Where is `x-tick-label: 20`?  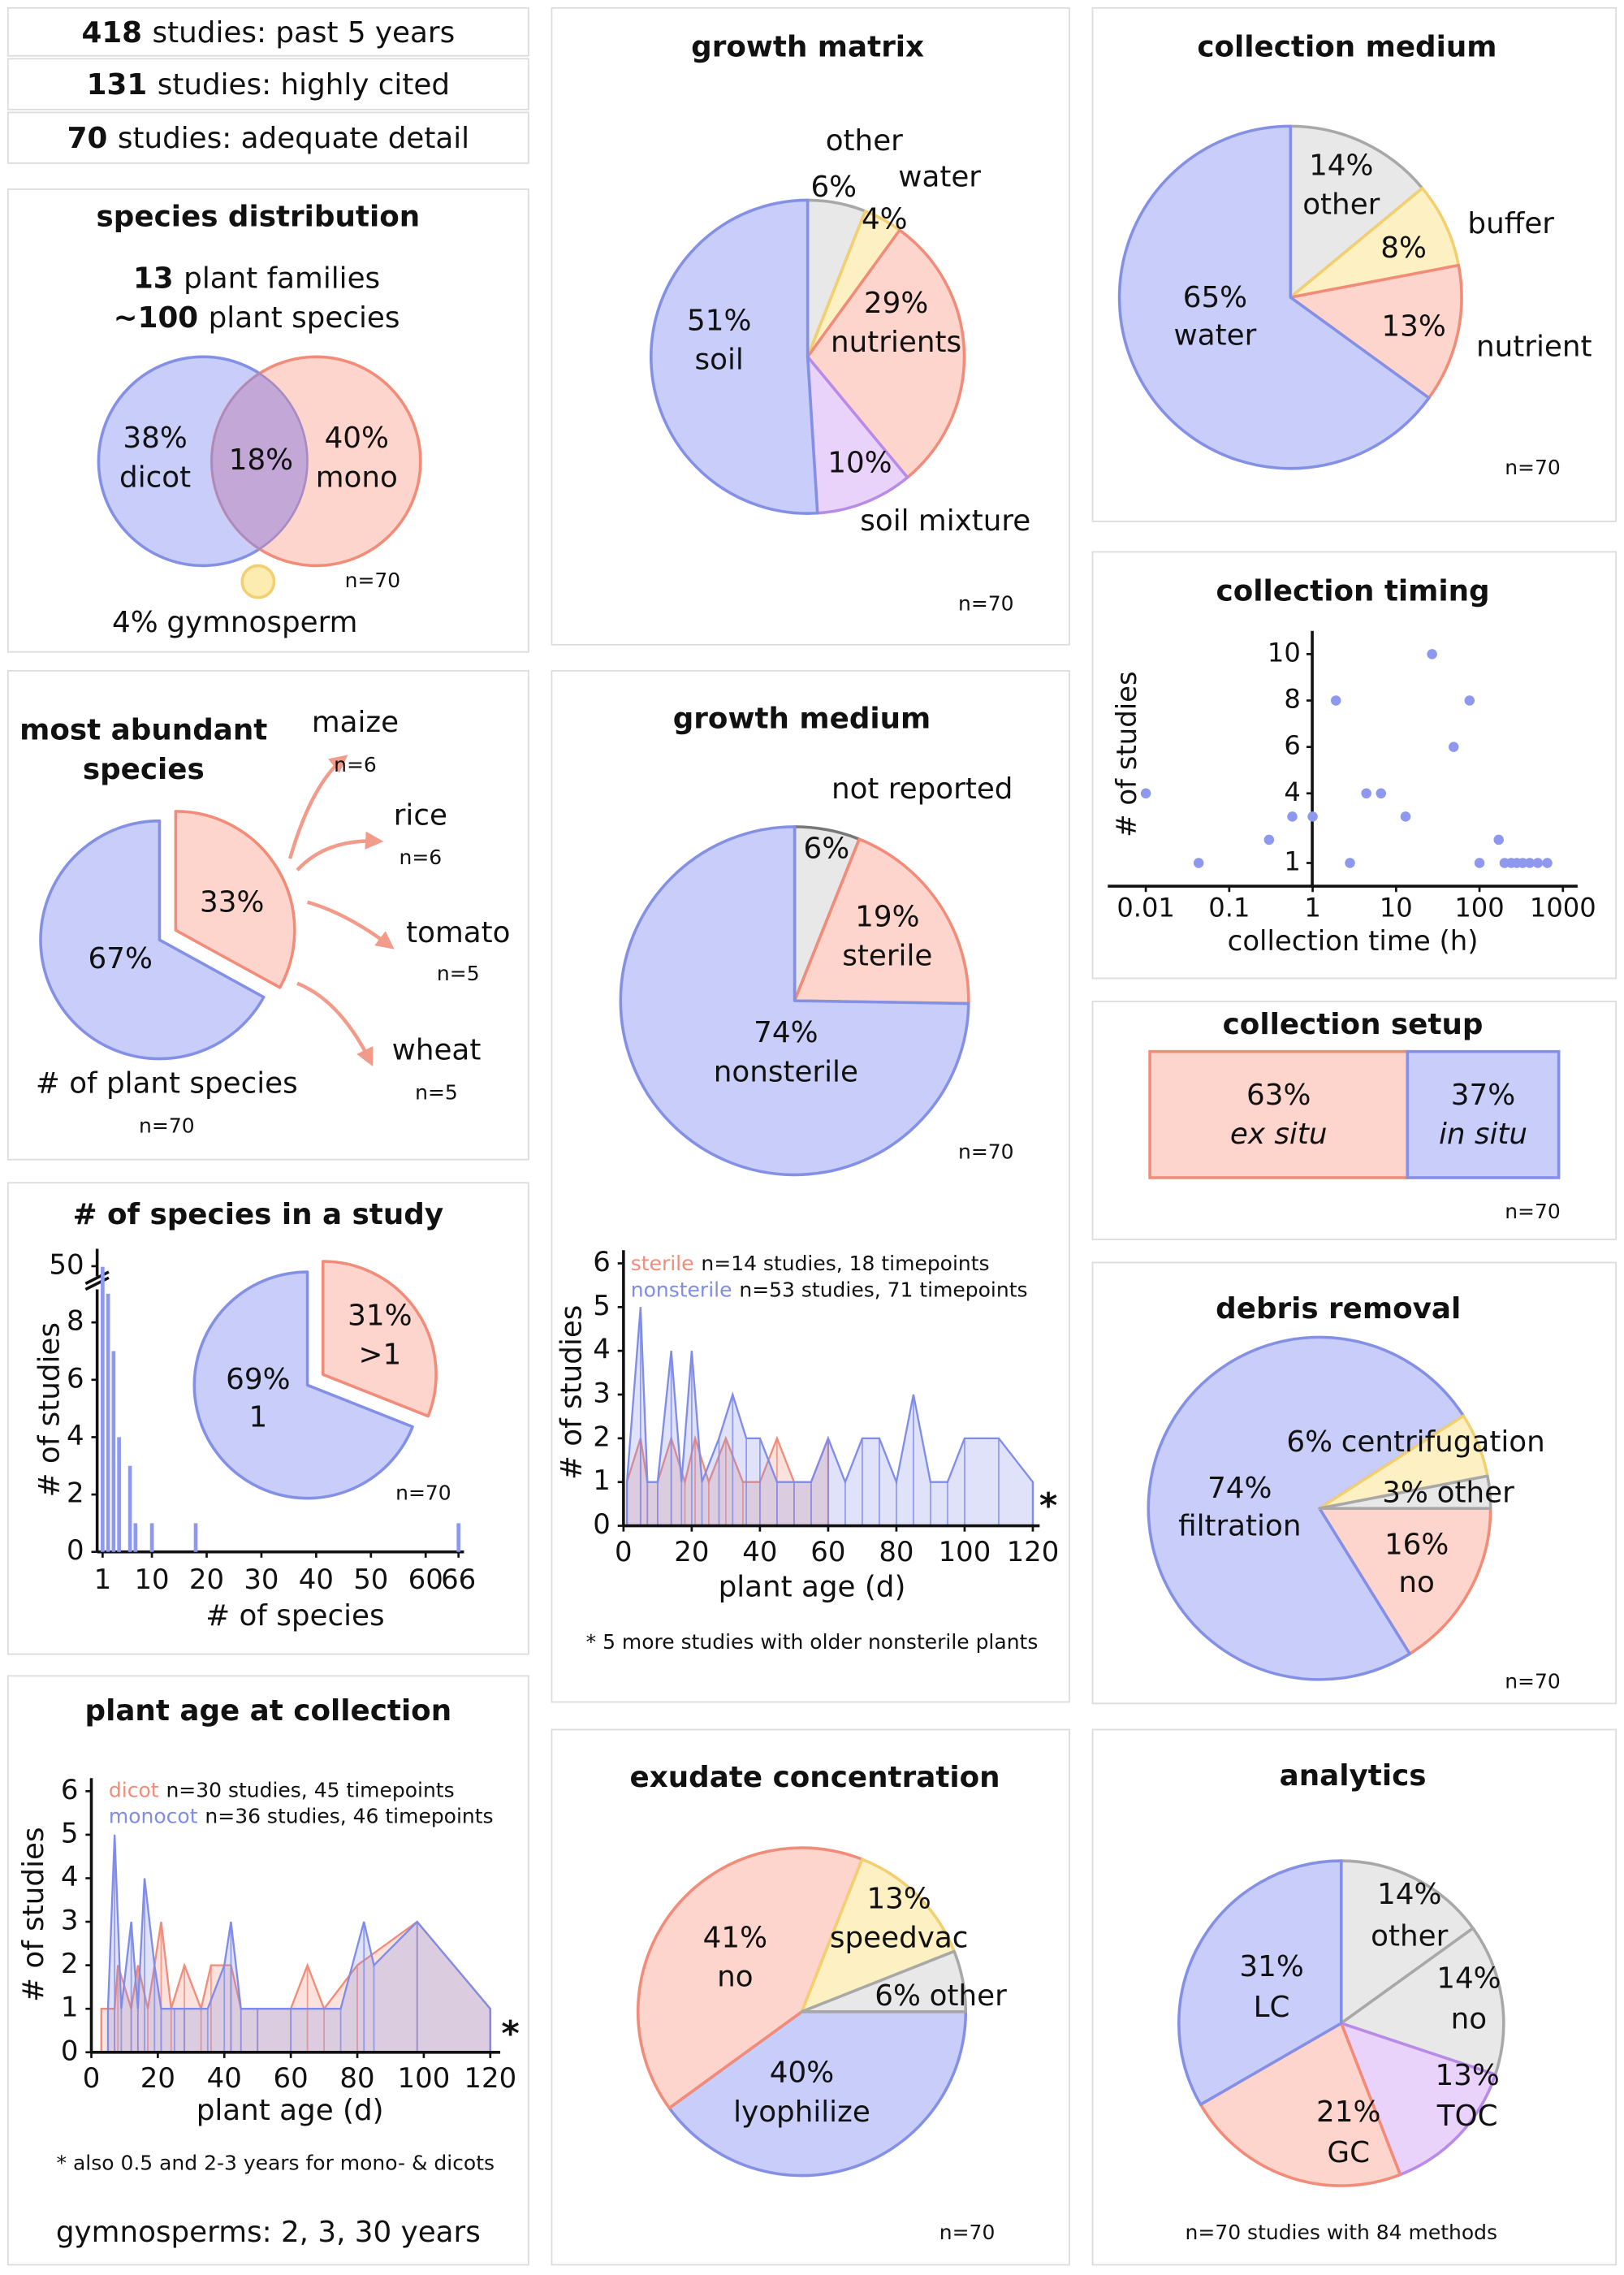
x-tick-label: 20 is located at coordinates (207, 1579).